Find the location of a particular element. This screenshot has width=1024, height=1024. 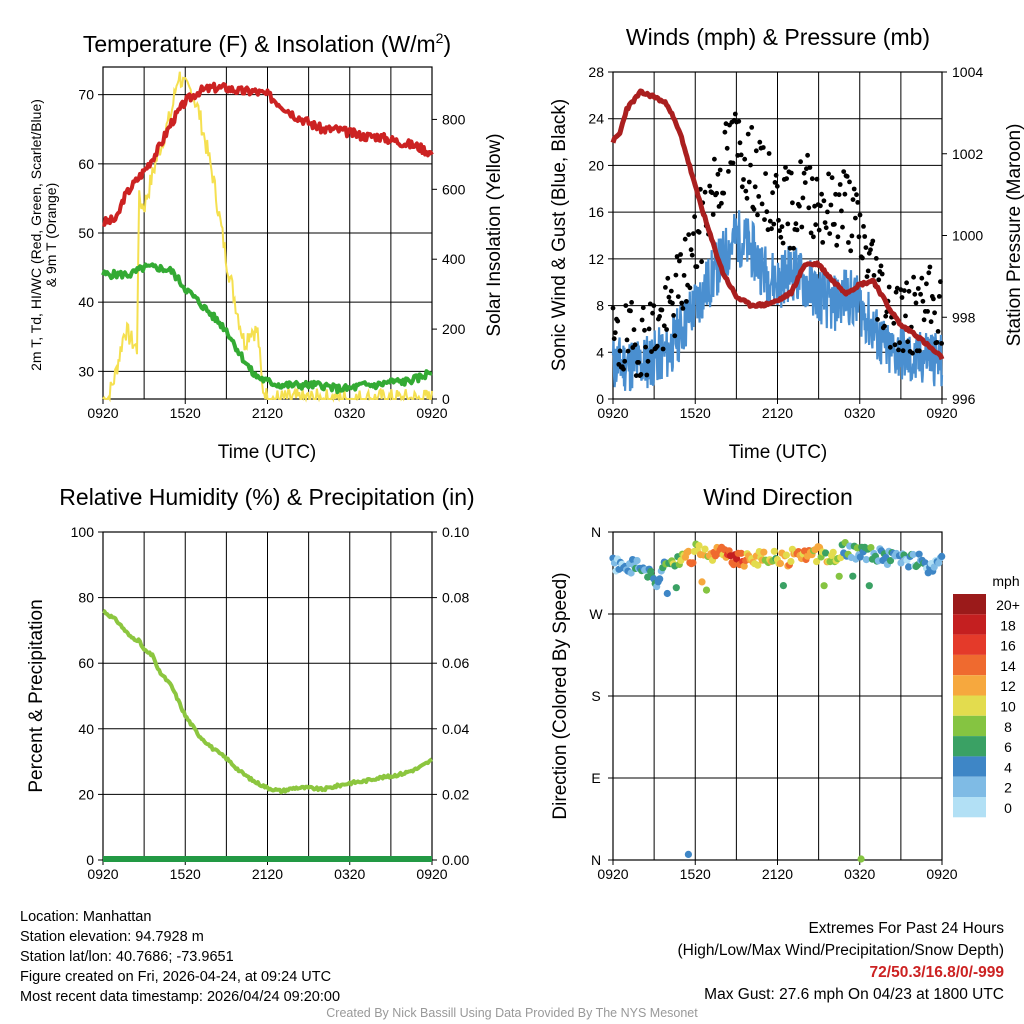

legend-label: 6 is located at coordinates (1008, 747).